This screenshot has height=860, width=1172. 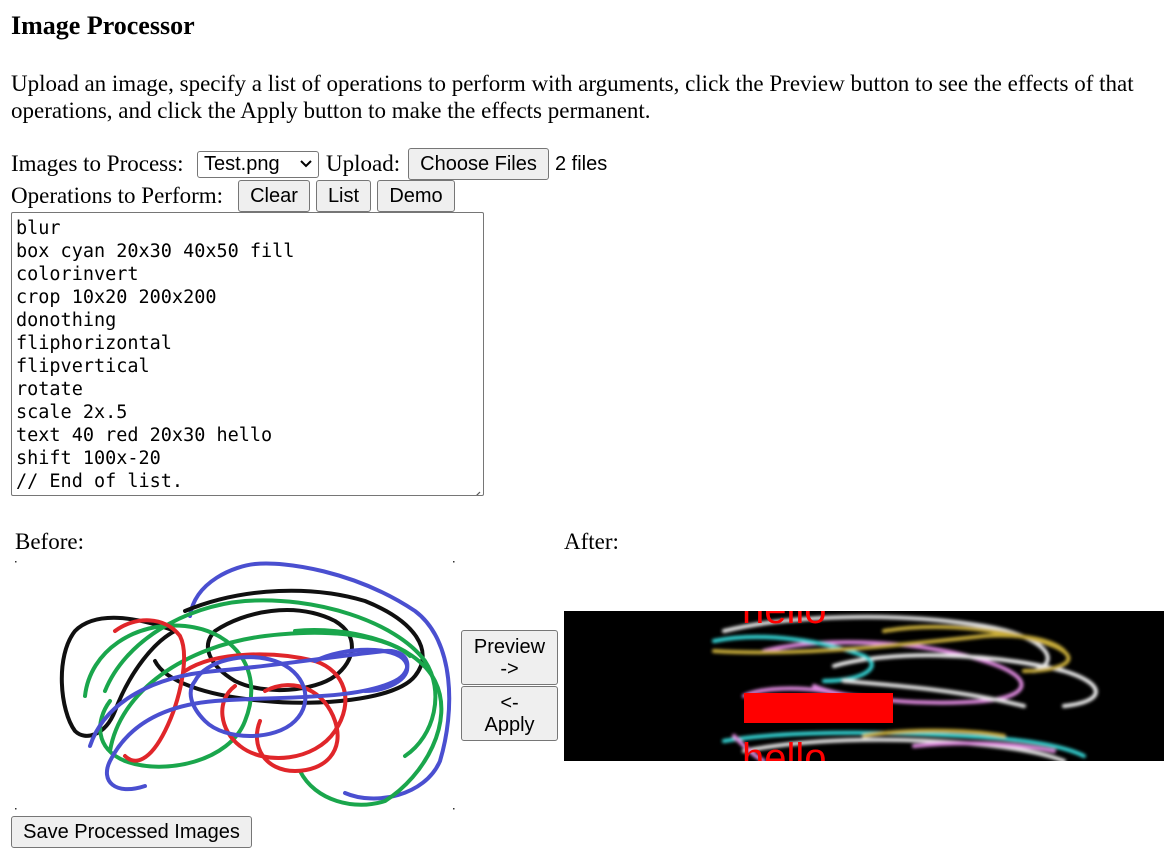 What do you see at coordinates (103, 25) in the screenshot?
I see `page-title: Image Processor` at bounding box center [103, 25].